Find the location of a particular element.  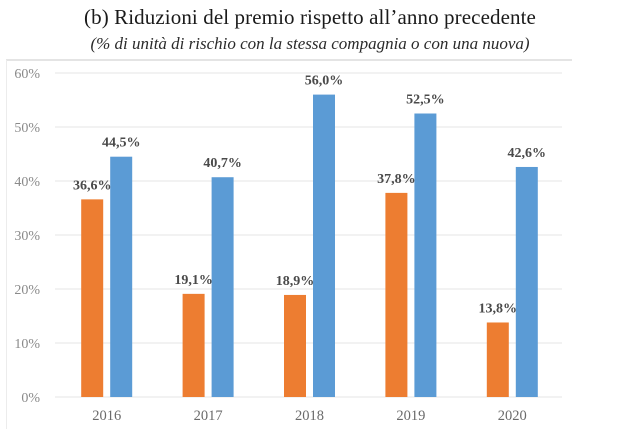

y-tick-label: 0% is located at coordinates (30, 398).